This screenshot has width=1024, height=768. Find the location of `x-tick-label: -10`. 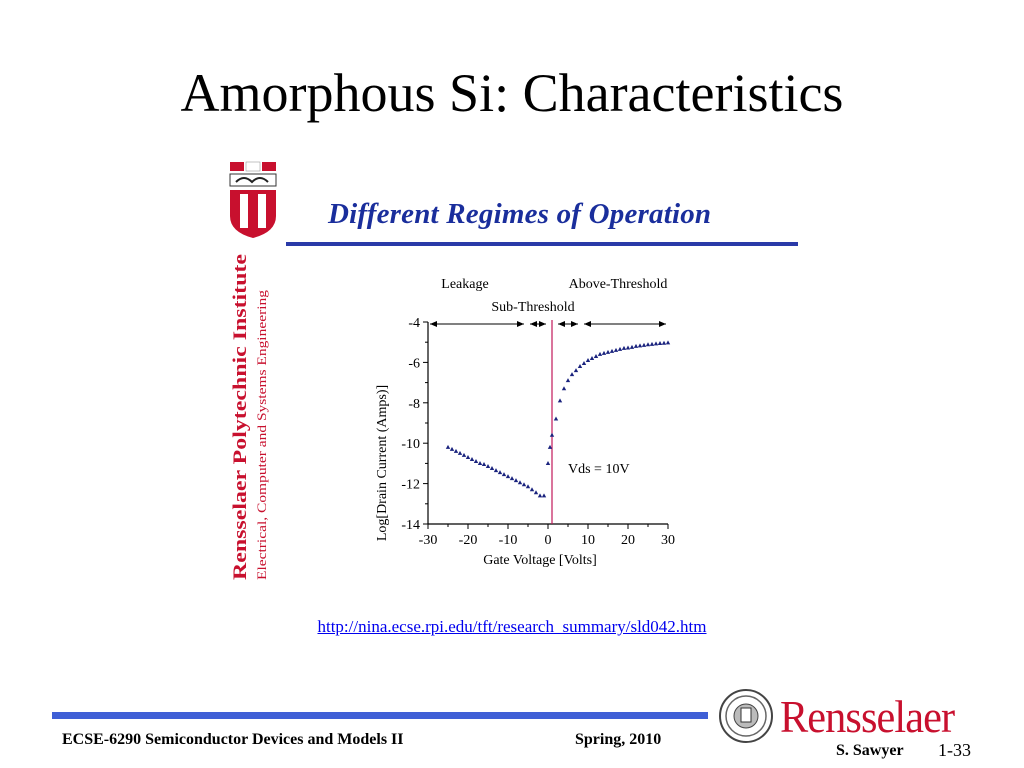

x-tick-label: -10 is located at coordinates (508, 540).